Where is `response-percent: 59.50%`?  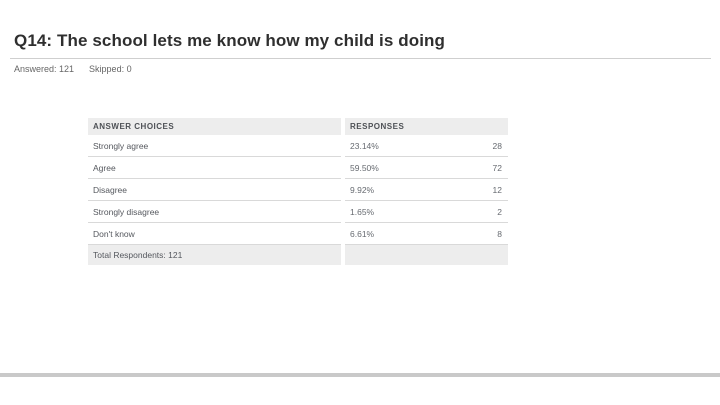
response-percent: 59.50% is located at coordinates (364, 167).